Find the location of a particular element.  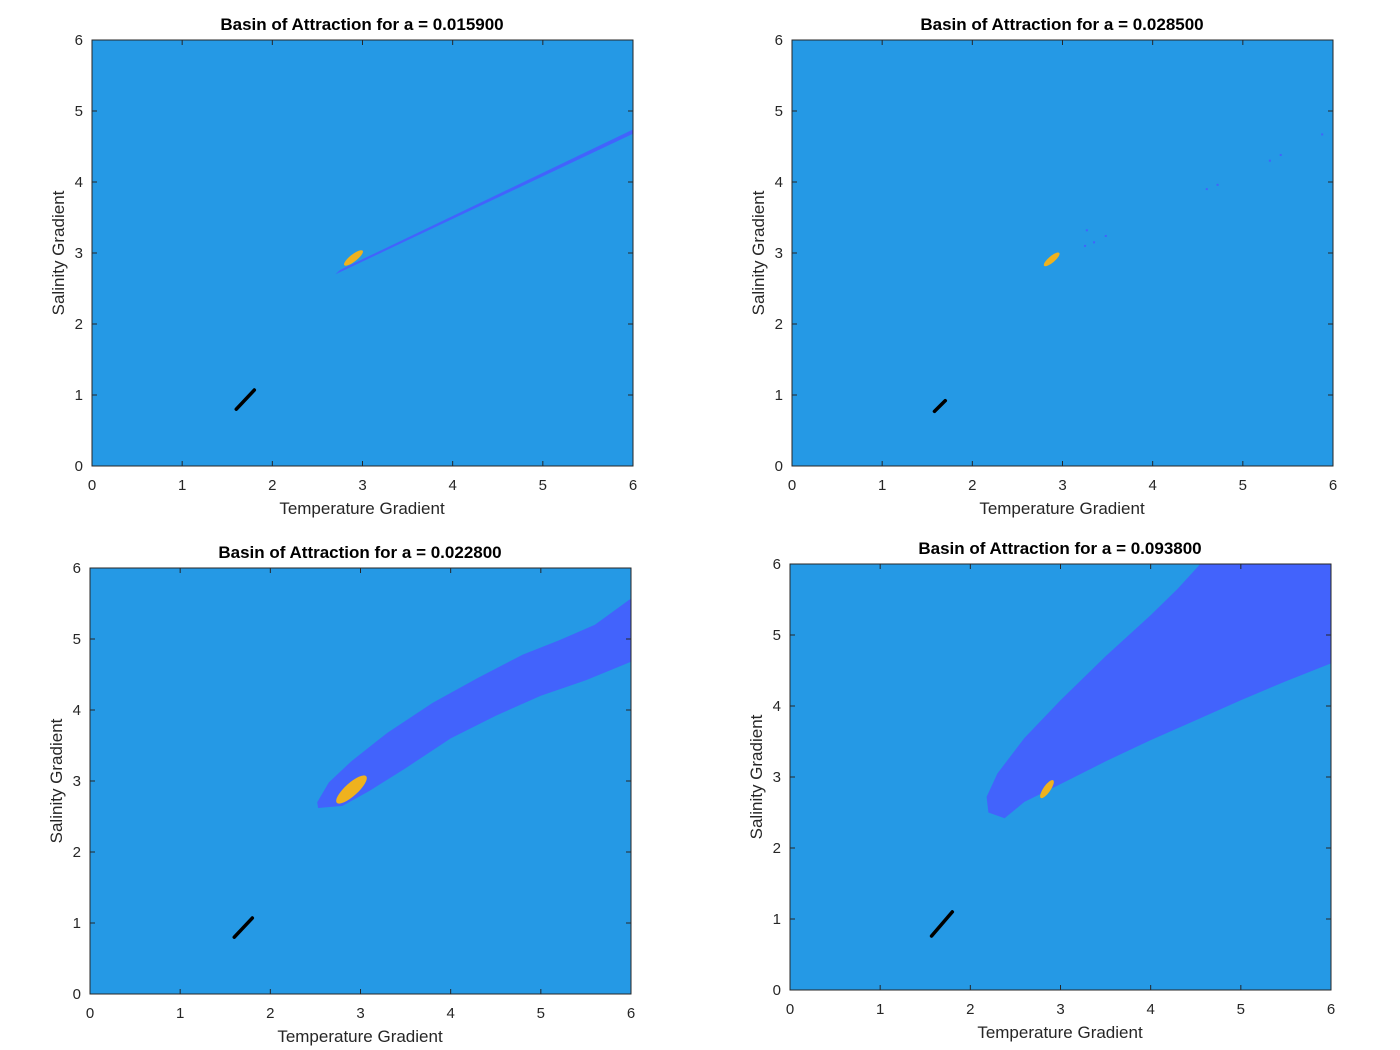

chart-title: Basin of Attraction for a = 0.022800 is located at coordinates (359, 552).